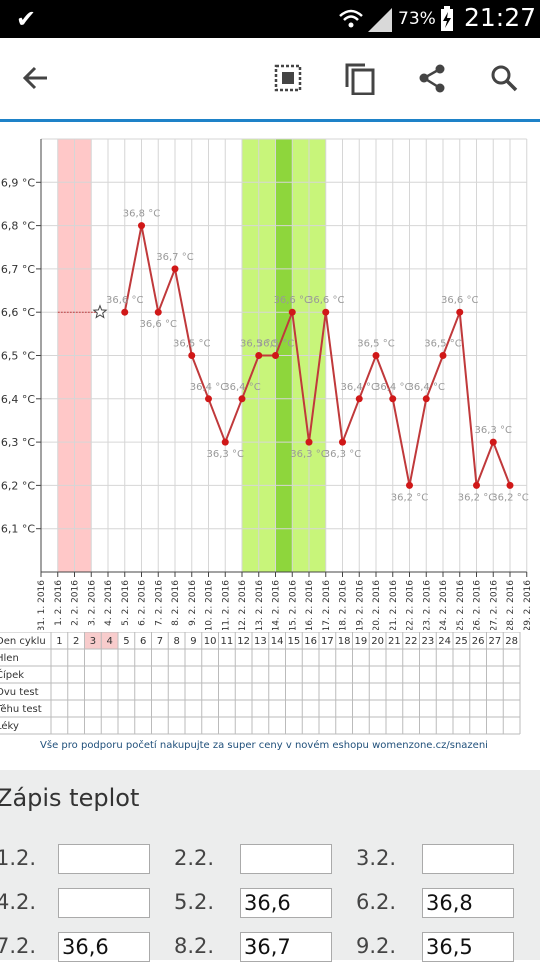 Image resolution: width=540 pixels, height=962 pixels. Describe the element at coordinates (100, 311) in the screenshot. I see `baseline-star-marker` at that location.